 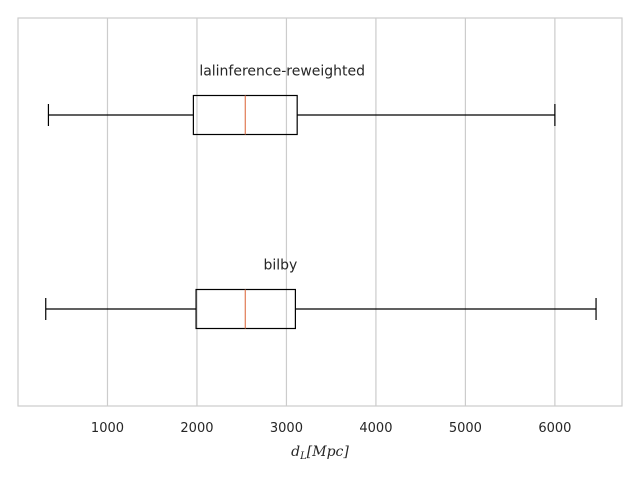 I want to click on x-axis-label: dL[Mpc], so click(x=320, y=453).